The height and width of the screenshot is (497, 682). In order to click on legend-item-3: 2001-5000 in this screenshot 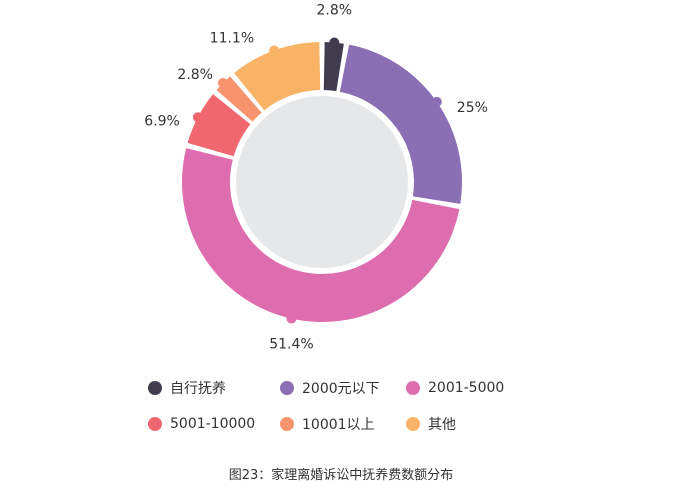, I will do `click(471, 388)`.